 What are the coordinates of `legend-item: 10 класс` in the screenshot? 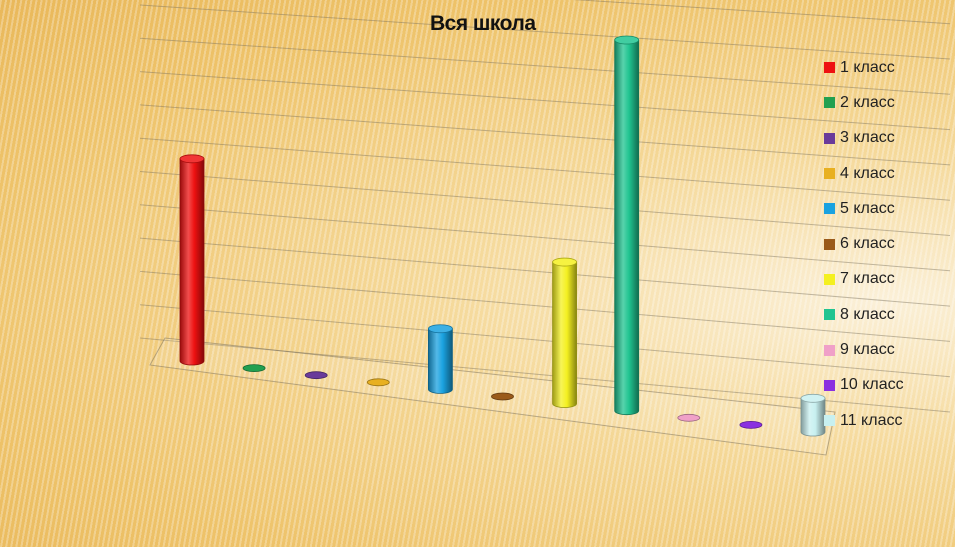 It's located at (888, 385).